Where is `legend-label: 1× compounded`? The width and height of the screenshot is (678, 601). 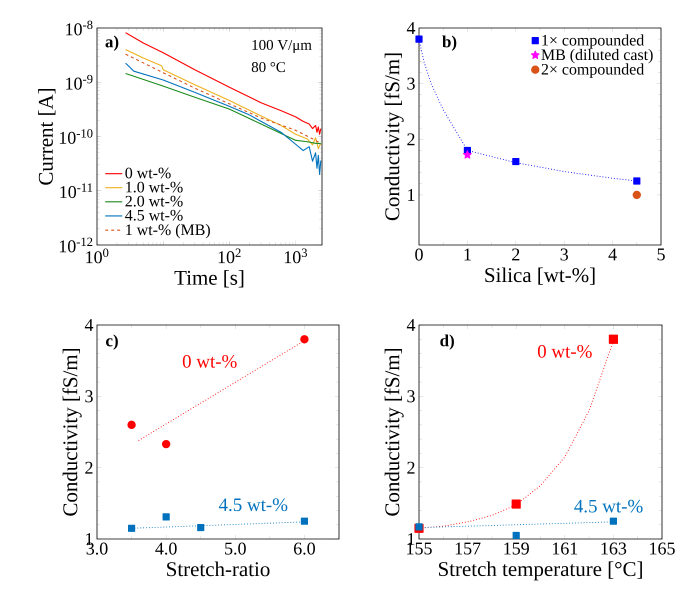
legend-label: 1× compounded is located at coordinates (593, 41).